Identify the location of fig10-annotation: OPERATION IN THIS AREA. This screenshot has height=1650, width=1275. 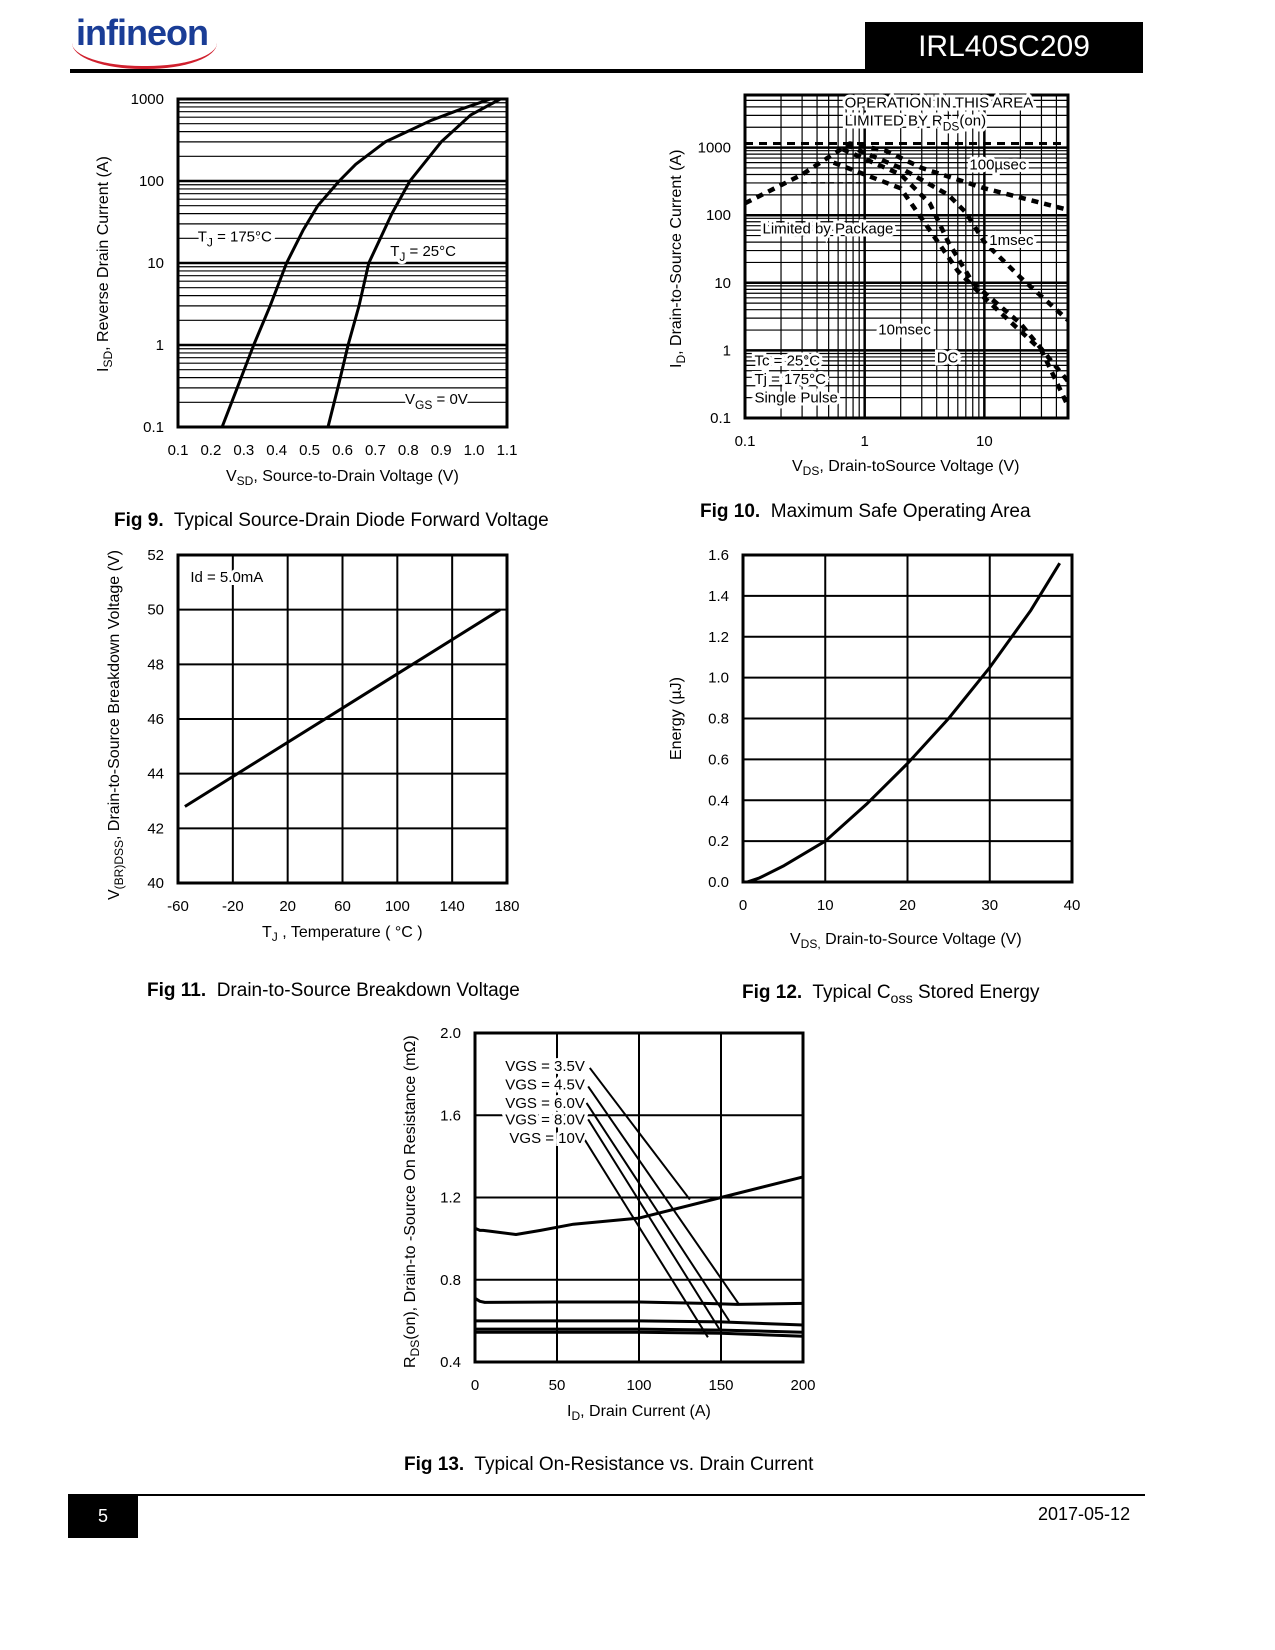
(939, 103).